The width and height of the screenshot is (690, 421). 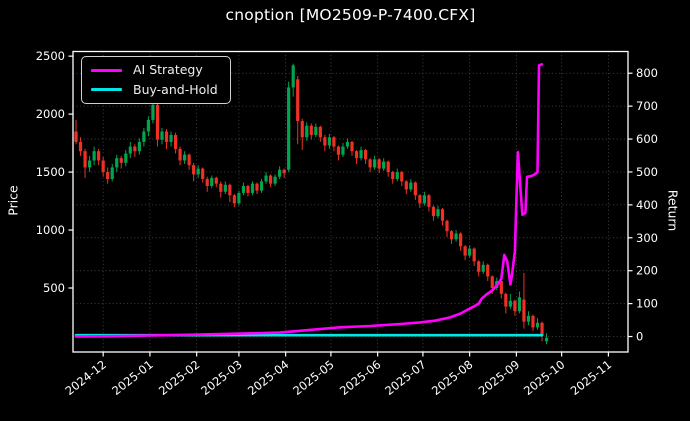 What do you see at coordinates (360, 377) in the screenshot?
I see `svg-text: 2025-06` at bounding box center [360, 377].